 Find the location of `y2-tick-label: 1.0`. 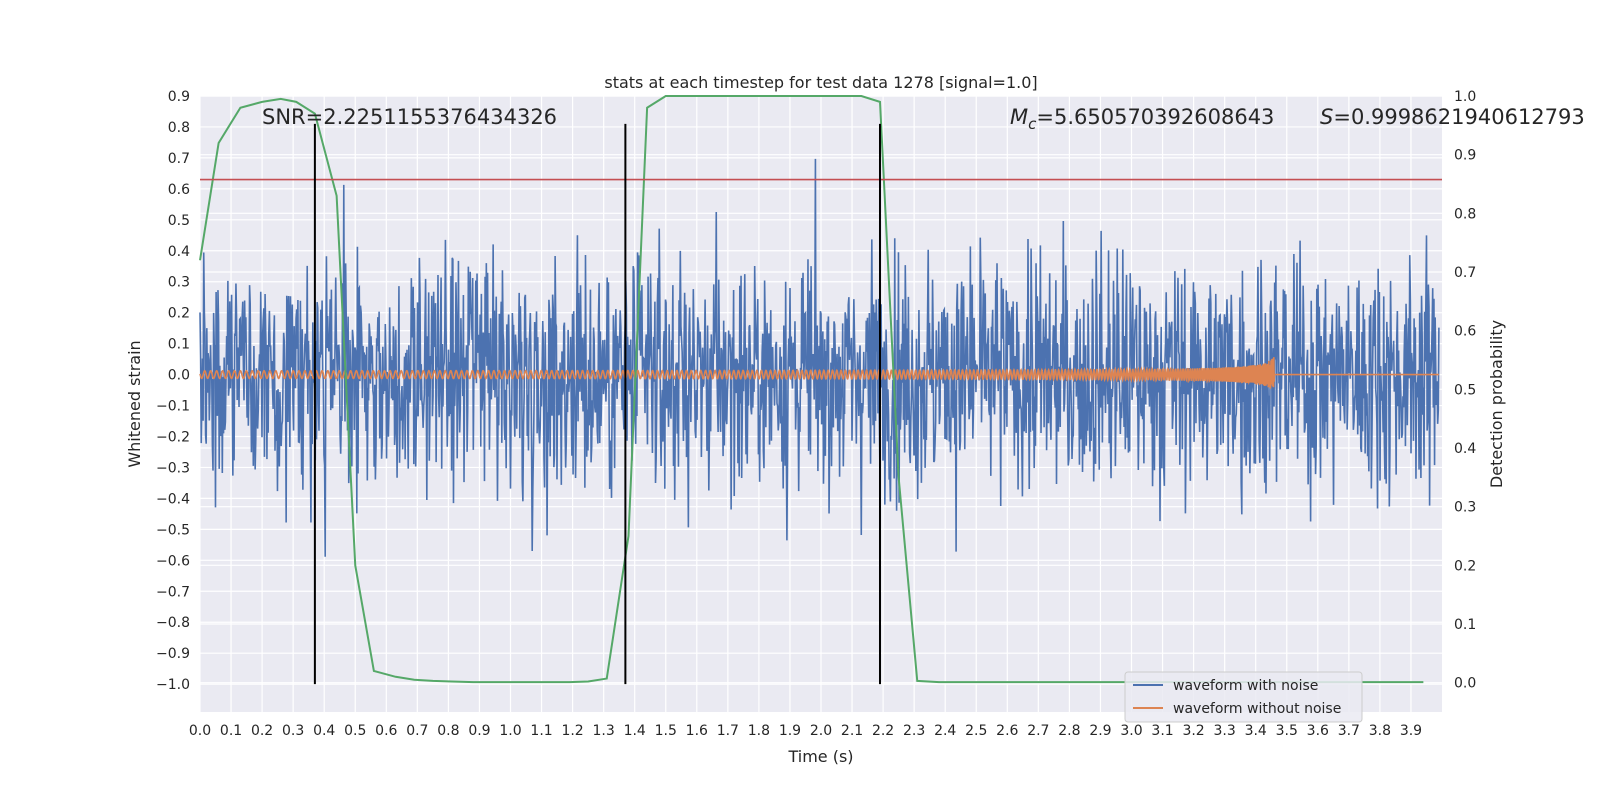

y2-tick-label: 1.0 is located at coordinates (1465, 97).